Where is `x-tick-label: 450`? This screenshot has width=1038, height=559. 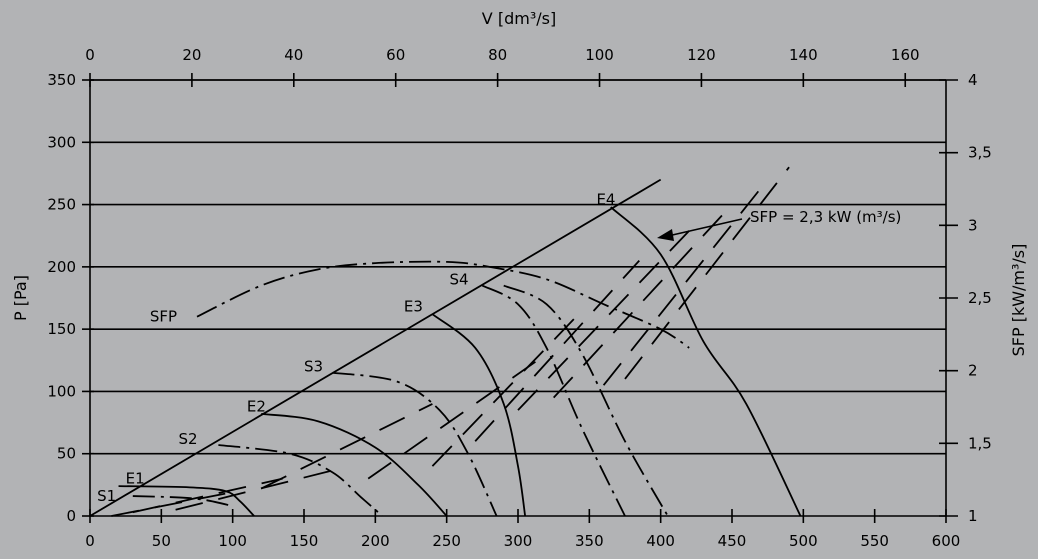
x-tick-label: 450 is located at coordinates (732, 541).